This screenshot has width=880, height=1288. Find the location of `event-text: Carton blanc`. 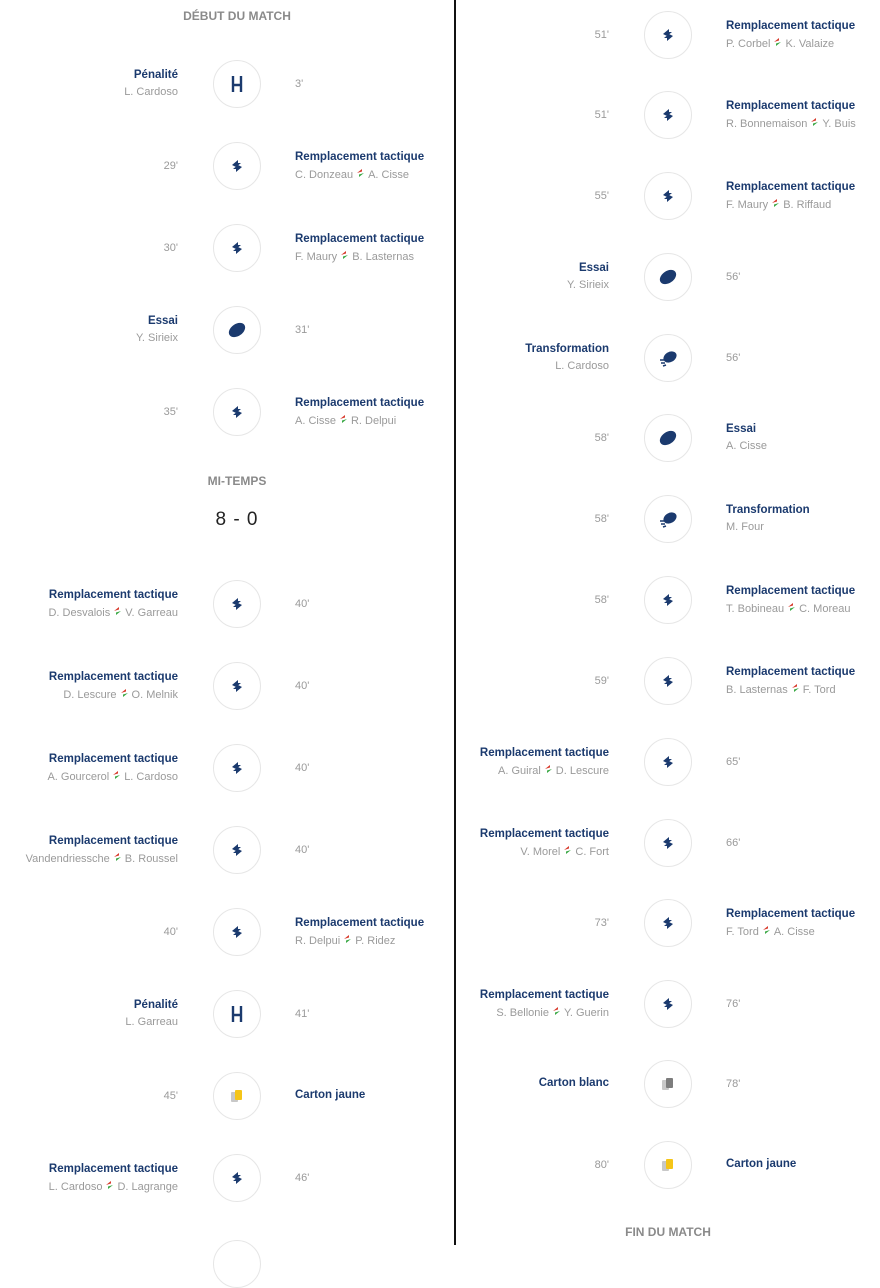

event-text: Carton blanc is located at coordinates (574, 1083).